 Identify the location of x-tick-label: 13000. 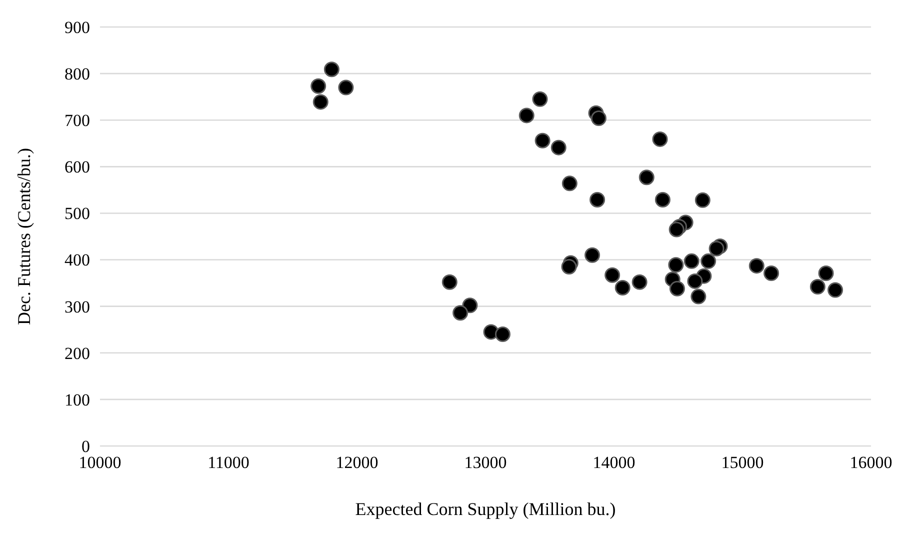
(485, 462).